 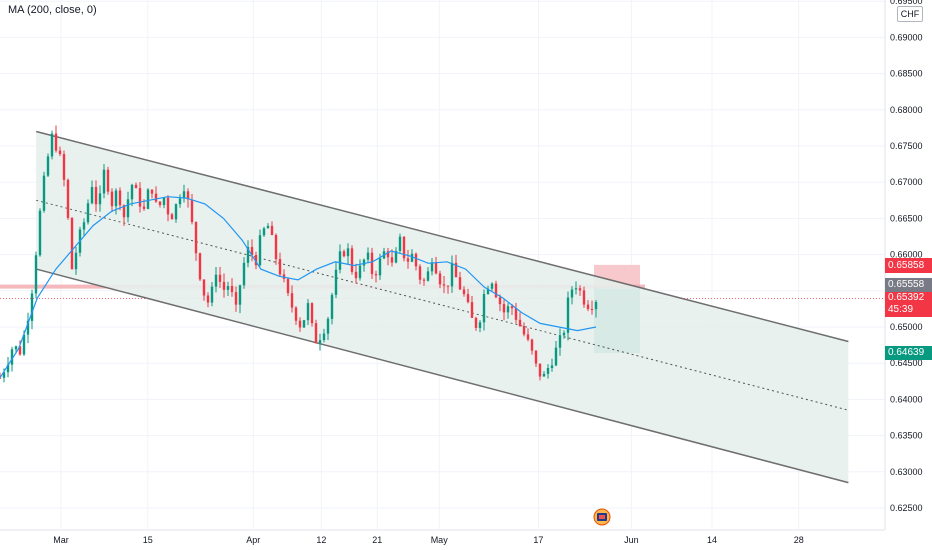 I want to click on current-price-value: 0.65392, so click(x=906, y=297).